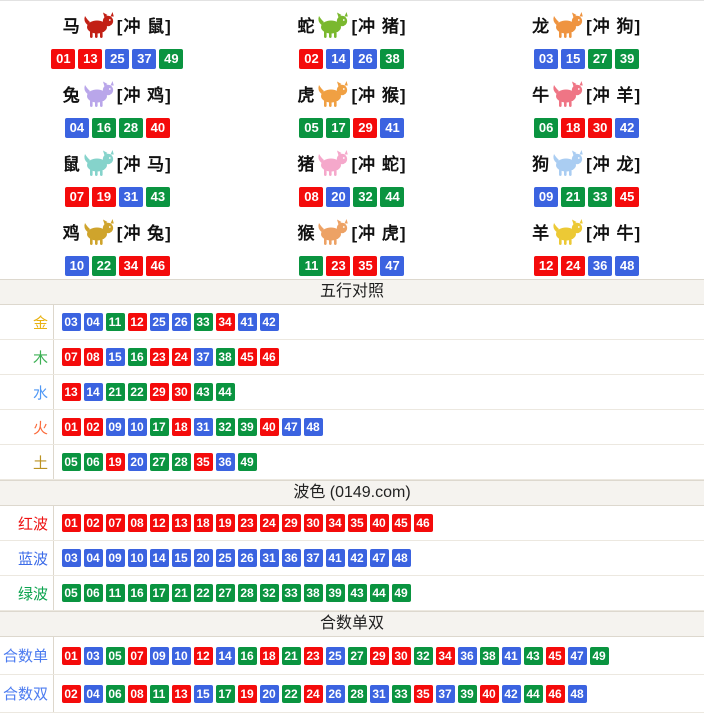 The image size is (704, 713). What do you see at coordinates (379, 523) in the screenshot?
I see `number-ball: 40` at bounding box center [379, 523].